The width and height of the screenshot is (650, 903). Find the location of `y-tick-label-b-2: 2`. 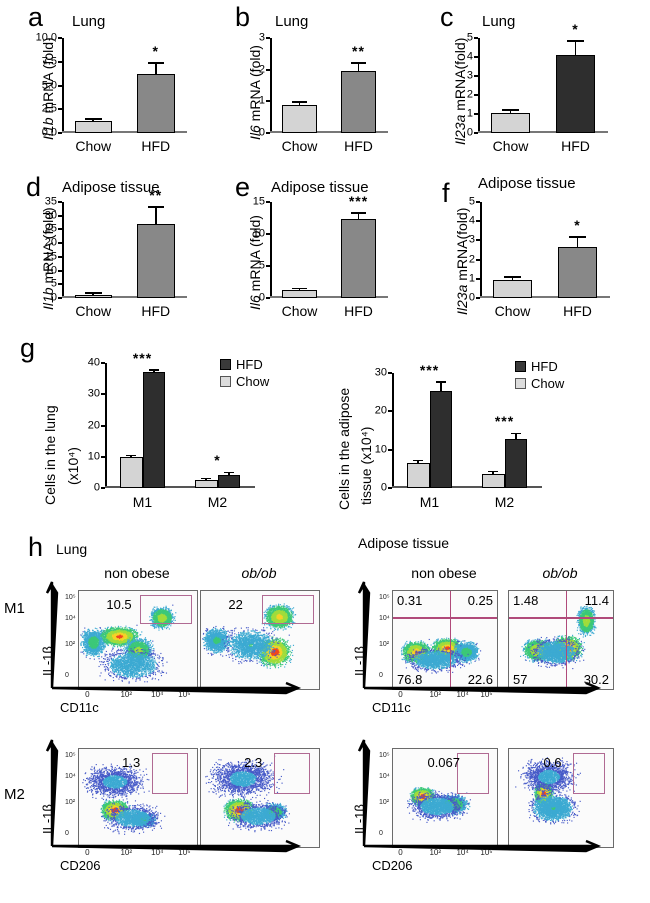

y-tick-label-b-2: 2 is located at coordinates (262, 69).